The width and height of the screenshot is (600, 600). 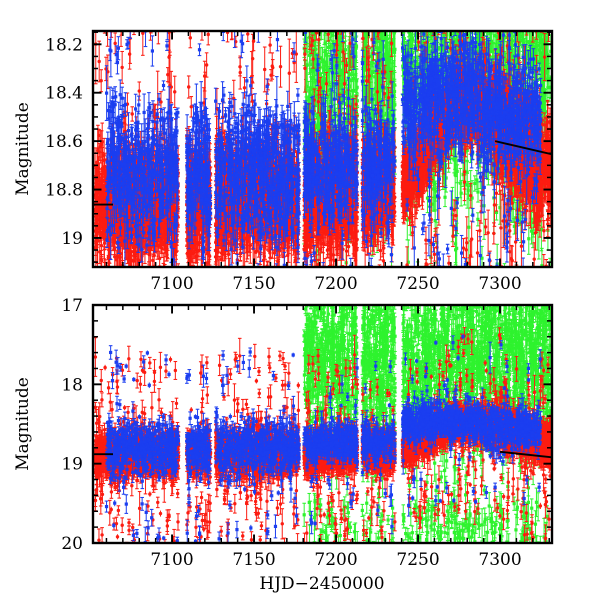 I want to click on ytick-label: 17, so click(x=72, y=306).